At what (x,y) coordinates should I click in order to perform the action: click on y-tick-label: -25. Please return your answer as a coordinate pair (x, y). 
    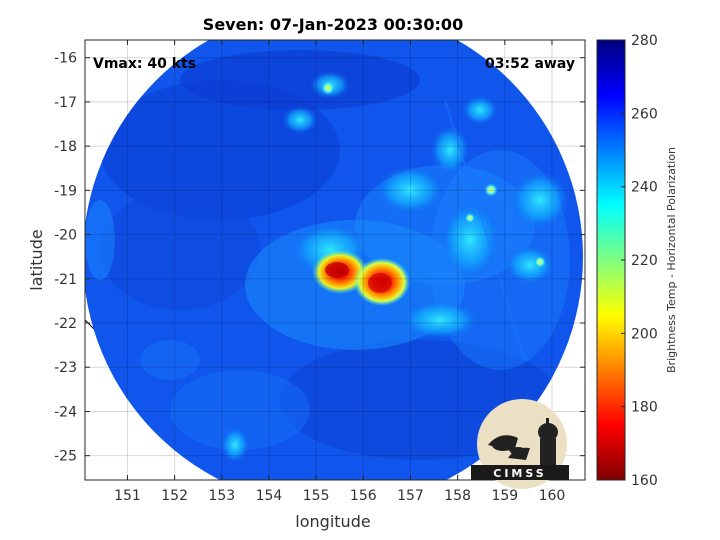
    Looking at the image, I should click on (65, 457).